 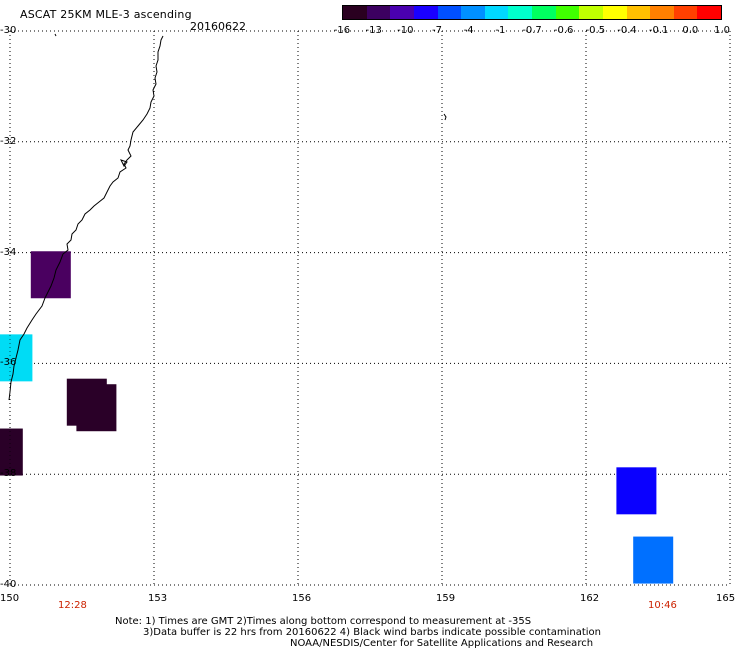 I want to click on lon-tick-label: 159, so click(x=446, y=598).